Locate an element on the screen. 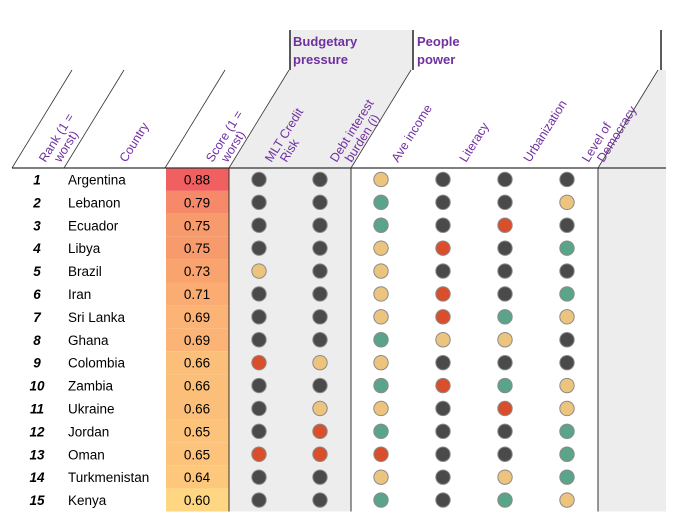 This screenshot has height=522, width=691. country-cell: Libya is located at coordinates (84, 248).